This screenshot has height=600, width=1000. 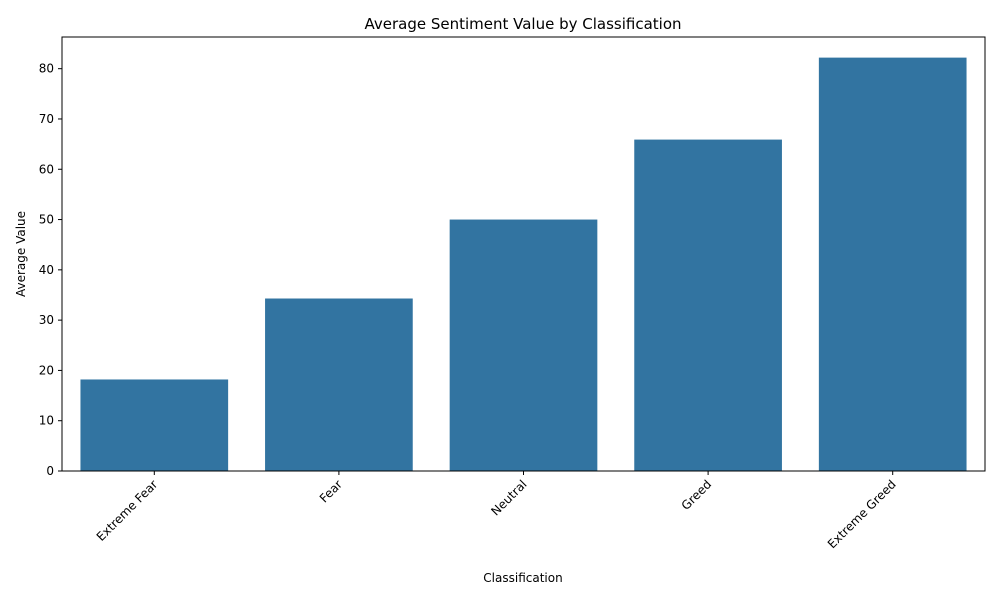 I want to click on y-tick-label: 20, so click(x=46, y=370).